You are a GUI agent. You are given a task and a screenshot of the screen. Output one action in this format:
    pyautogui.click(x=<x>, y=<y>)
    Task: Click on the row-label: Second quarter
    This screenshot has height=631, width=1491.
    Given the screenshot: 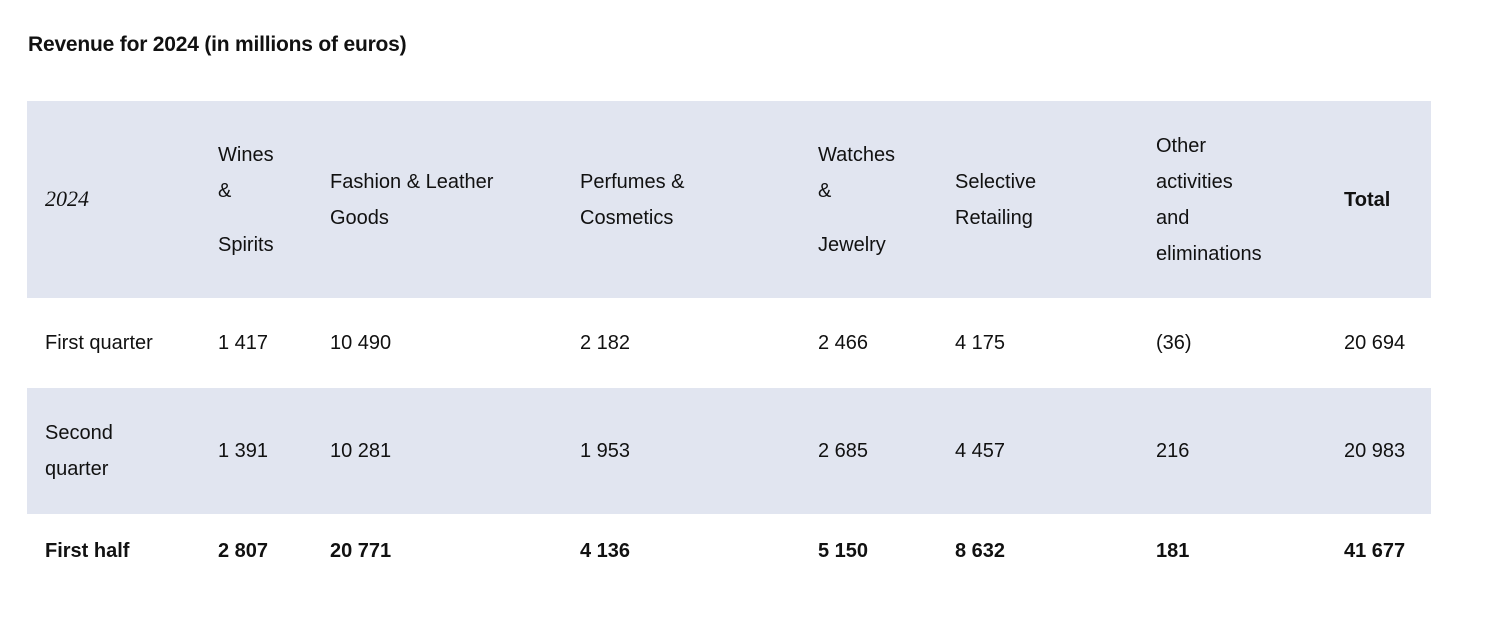 What is the action you would take?
    pyautogui.click(x=113, y=451)
    